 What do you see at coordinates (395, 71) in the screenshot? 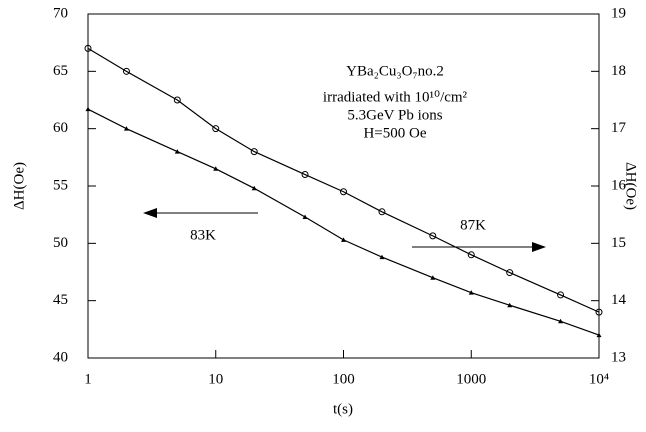
I see `annotation: YBa₂Cu₃O₇no.2` at bounding box center [395, 71].